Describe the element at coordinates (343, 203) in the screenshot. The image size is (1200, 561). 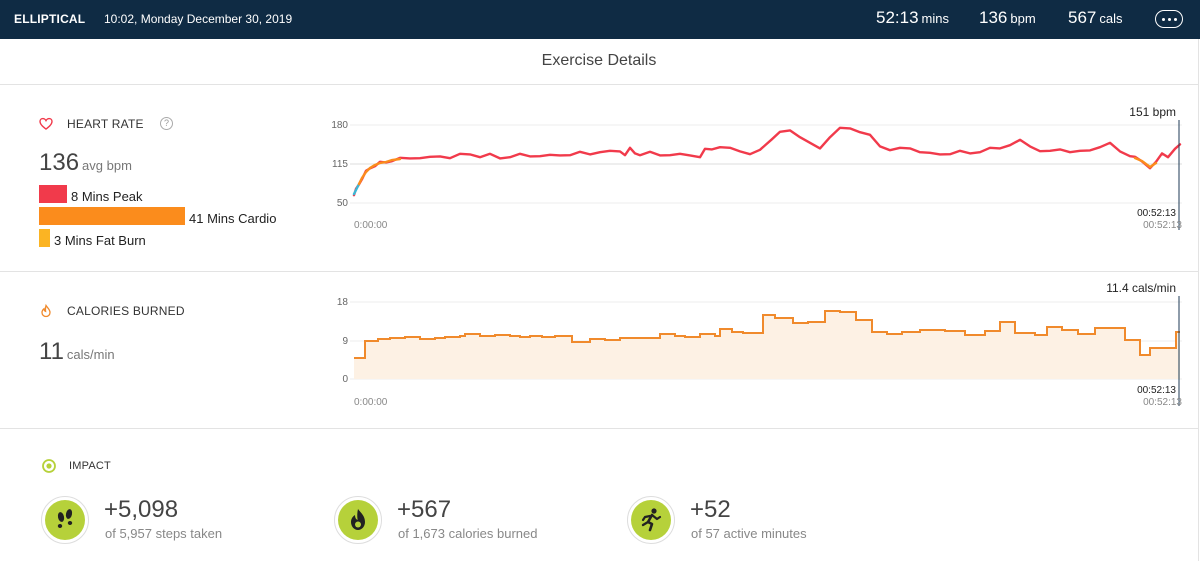
I see `y-tick-label: 50` at that location.